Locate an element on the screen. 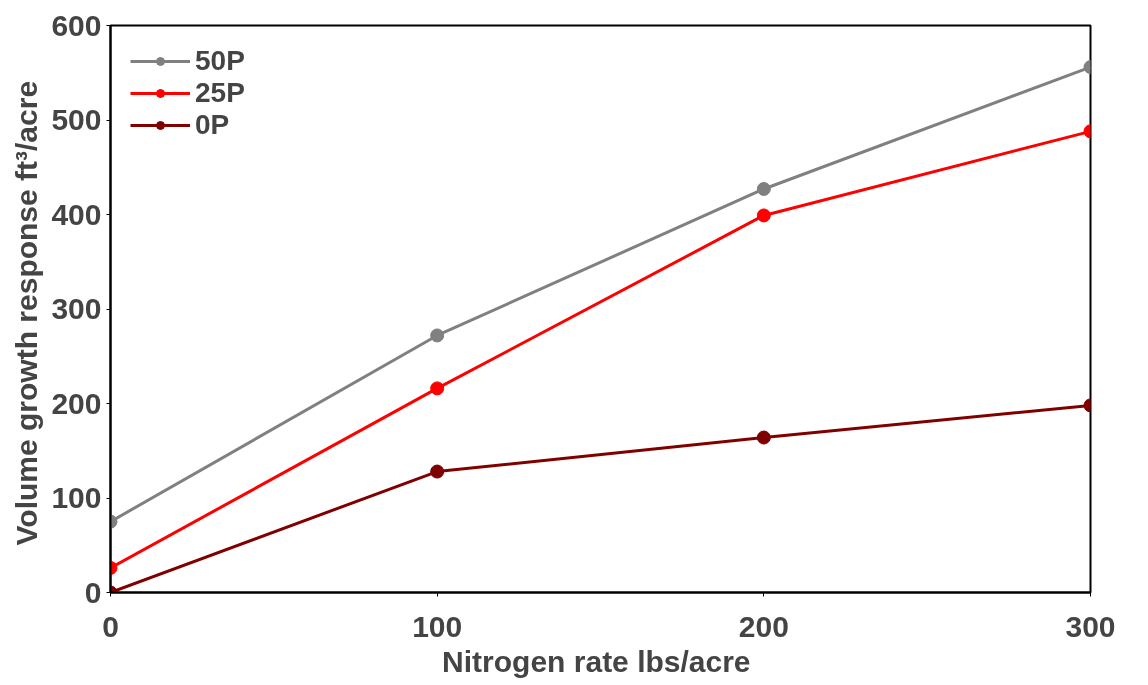 This screenshot has height=685, width=1148. y-tick-label: 500 is located at coordinates (76, 119).